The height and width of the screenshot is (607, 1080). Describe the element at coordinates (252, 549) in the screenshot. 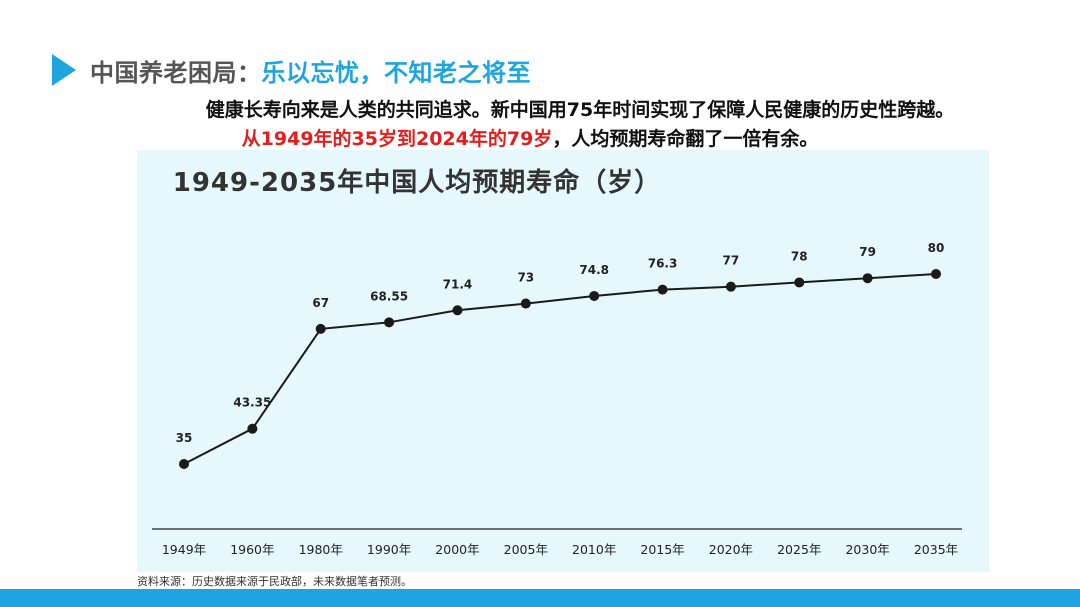

I see `x-tick-label-1: 1960年` at that location.